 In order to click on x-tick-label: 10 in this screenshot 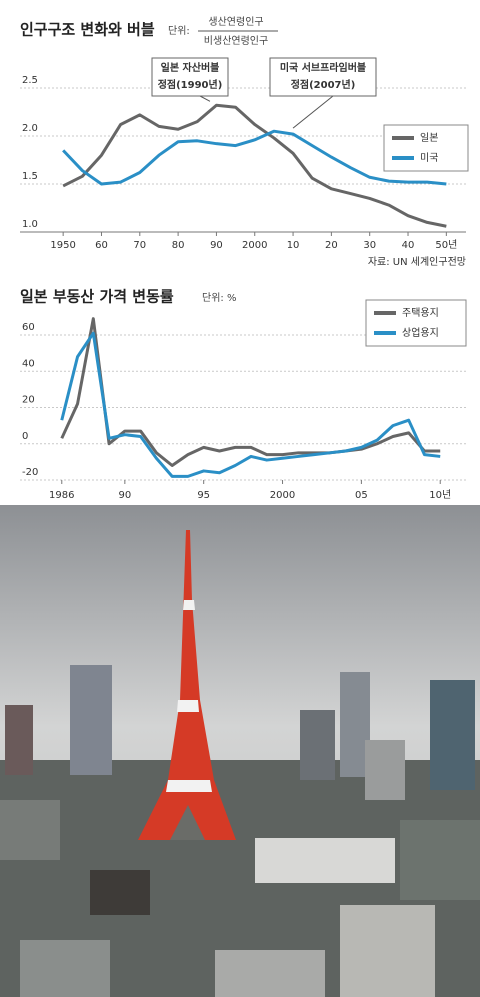, I will do `click(293, 245)`.